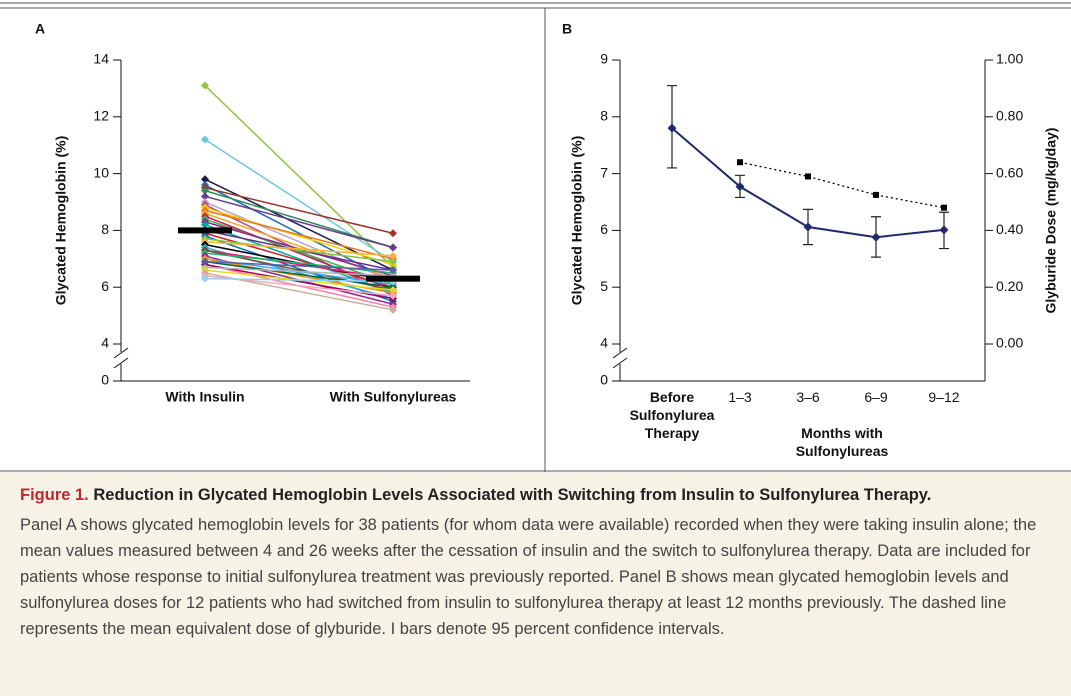  Describe the element at coordinates (842, 442) in the screenshot. I see `x-axis-label: Months with Sulfonylureas` at that location.